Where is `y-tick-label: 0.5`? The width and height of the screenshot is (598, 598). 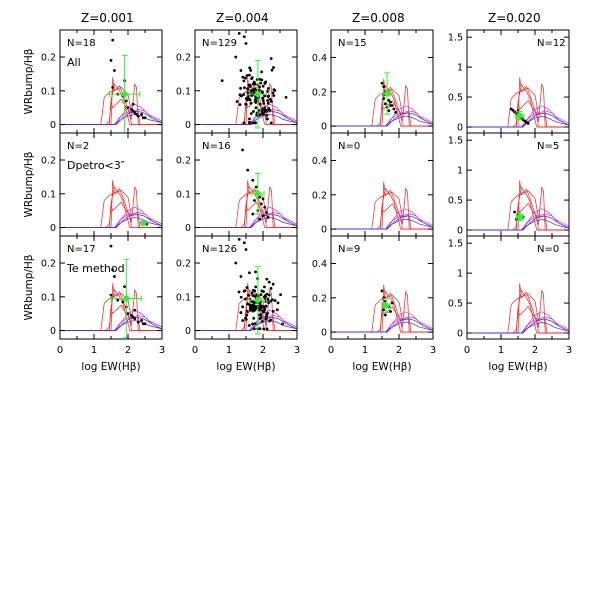
y-tick-label: 0.5 is located at coordinates (455, 201).